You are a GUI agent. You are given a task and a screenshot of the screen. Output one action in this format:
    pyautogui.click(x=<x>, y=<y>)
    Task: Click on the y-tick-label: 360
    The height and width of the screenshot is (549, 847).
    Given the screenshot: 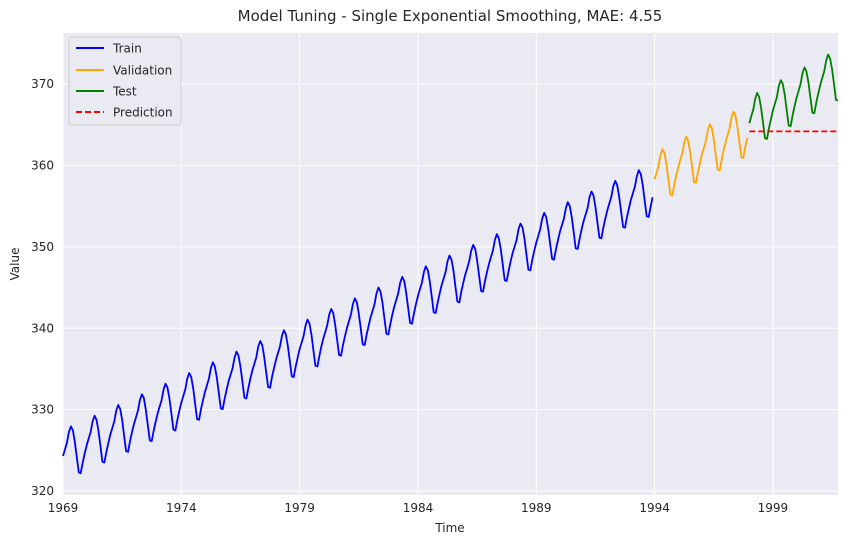 What is the action you would take?
    pyautogui.click(x=42, y=166)
    